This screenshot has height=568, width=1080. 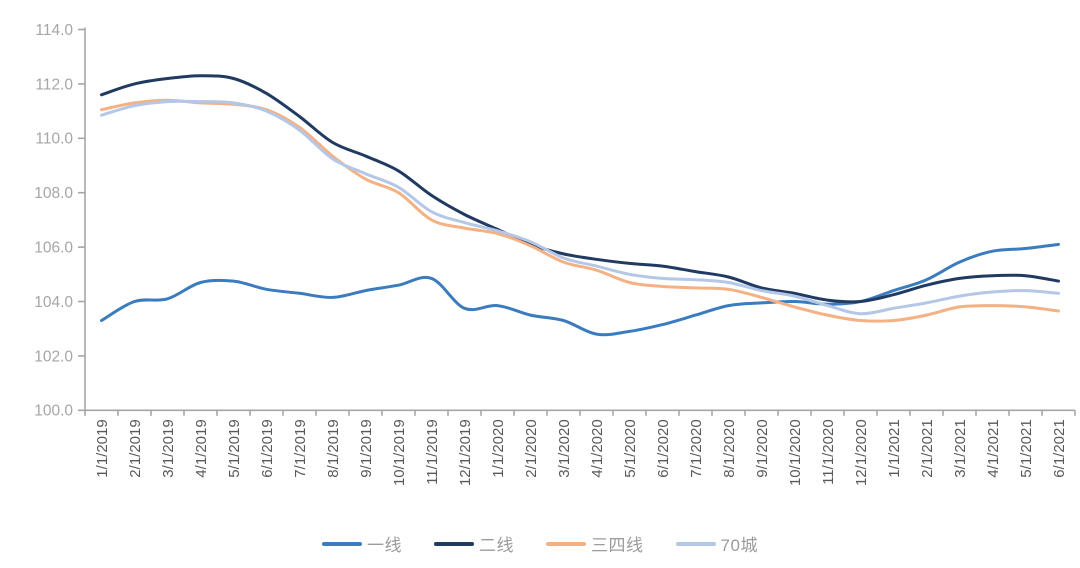 I want to click on x-axis-label: 9/1/2020, so click(x=762, y=448).